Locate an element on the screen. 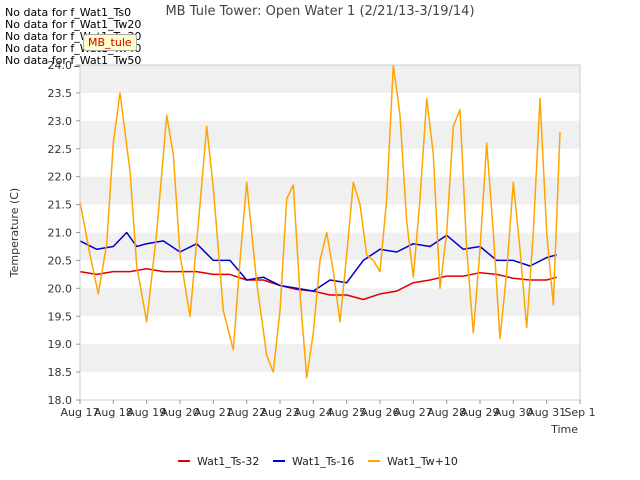 The height and width of the screenshot is (480, 640). x-tick-label: Aug 29 is located at coordinates (480, 412).